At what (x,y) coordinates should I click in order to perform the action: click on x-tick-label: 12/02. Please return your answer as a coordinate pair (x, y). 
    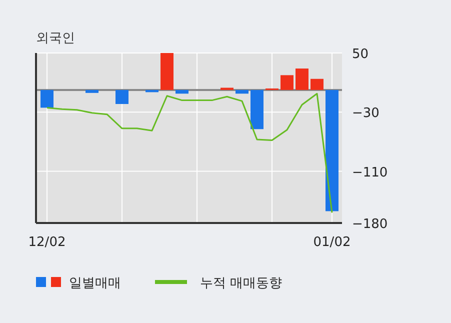
    Looking at the image, I should click on (47, 242).